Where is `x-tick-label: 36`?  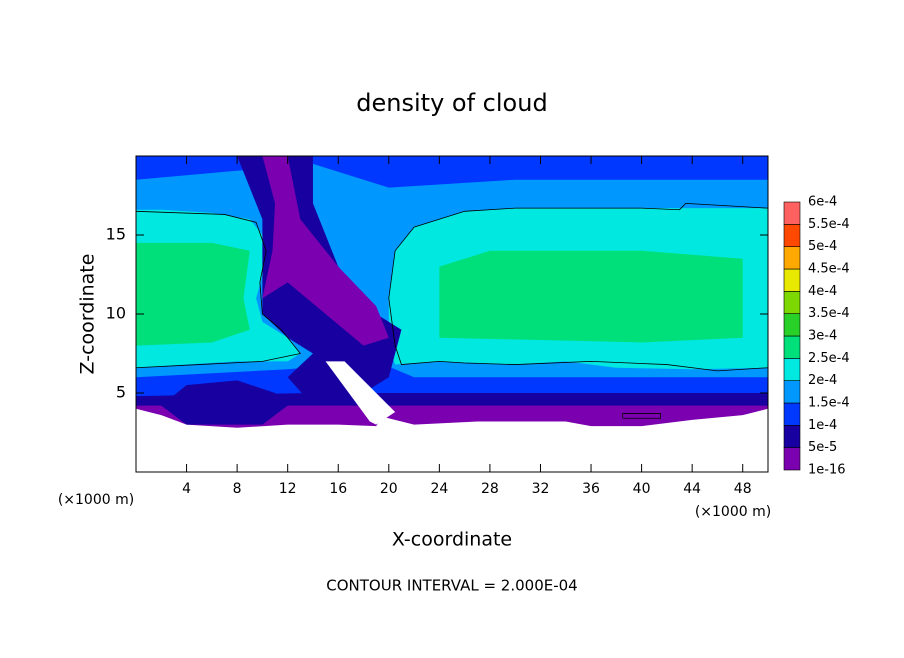
x-tick-label: 36 is located at coordinates (591, 489).